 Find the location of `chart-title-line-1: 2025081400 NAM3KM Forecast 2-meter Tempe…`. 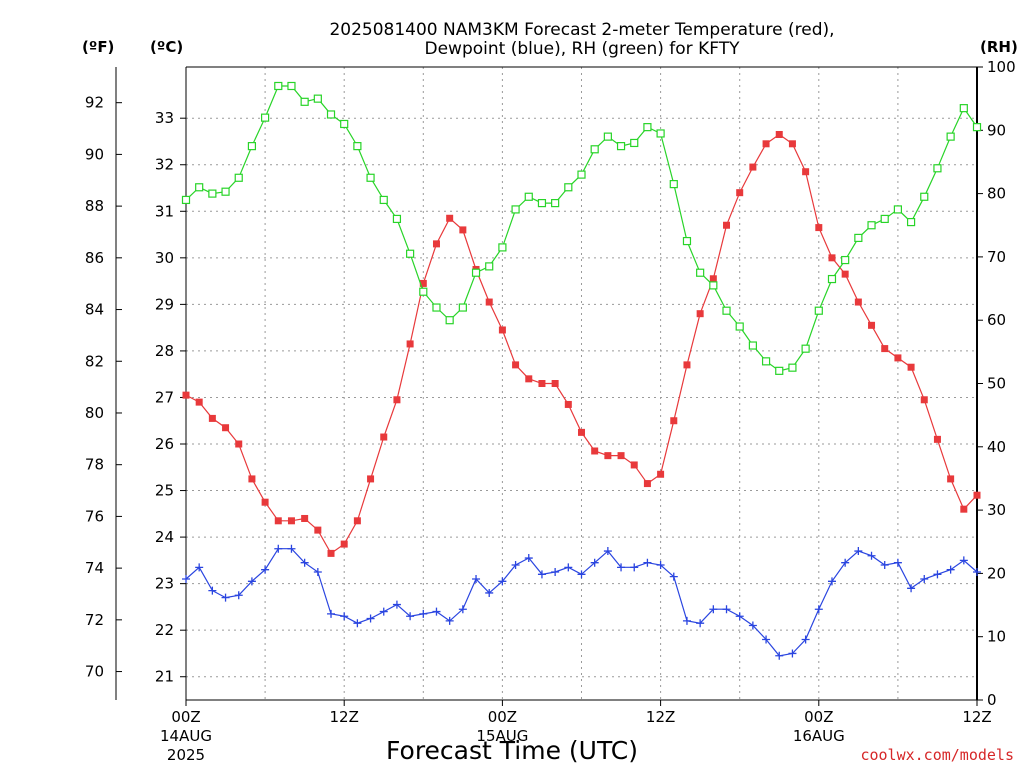

chart-title-line-1: 2025081400 NAM3KM Forecast 2-meter Tempe… is located at coordinates (581, 30).